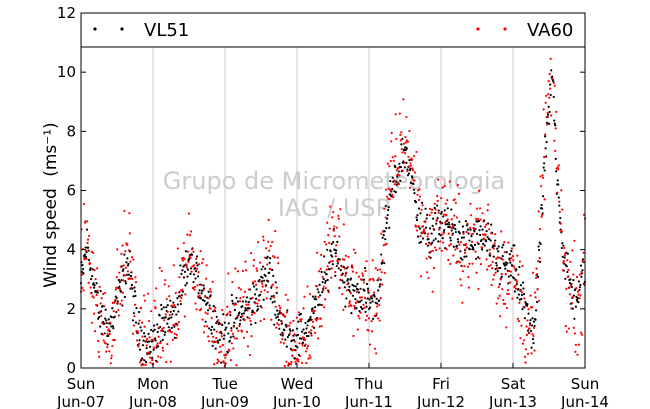 This screenshot has width=650, height=409. Describe the element at coordinates (51, 149) in the screenshot. I see `y-axis-label-unit: (ms⁻¹)` at that location.